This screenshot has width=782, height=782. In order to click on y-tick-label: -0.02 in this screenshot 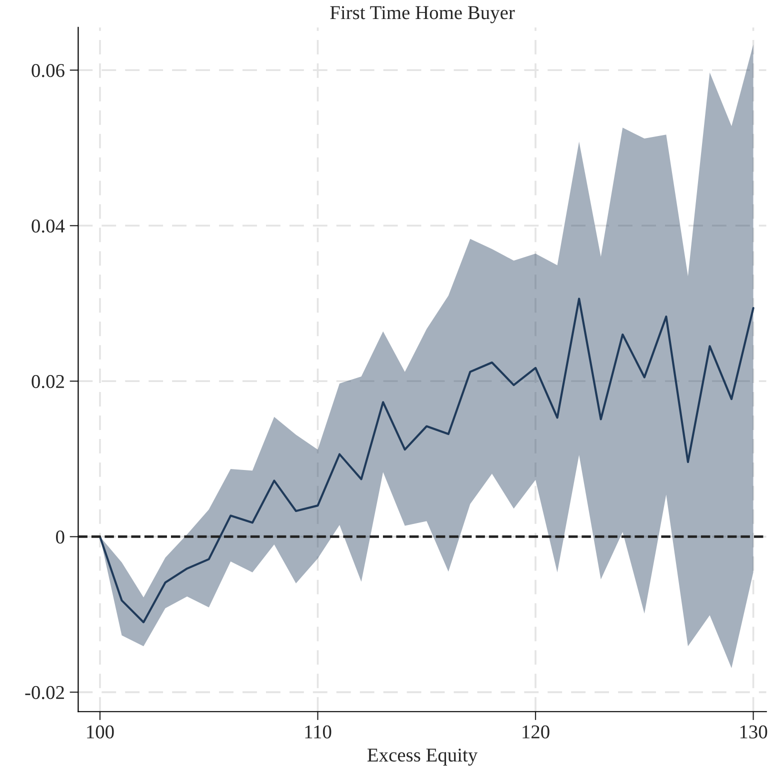, I will do `click(44, 693)`.